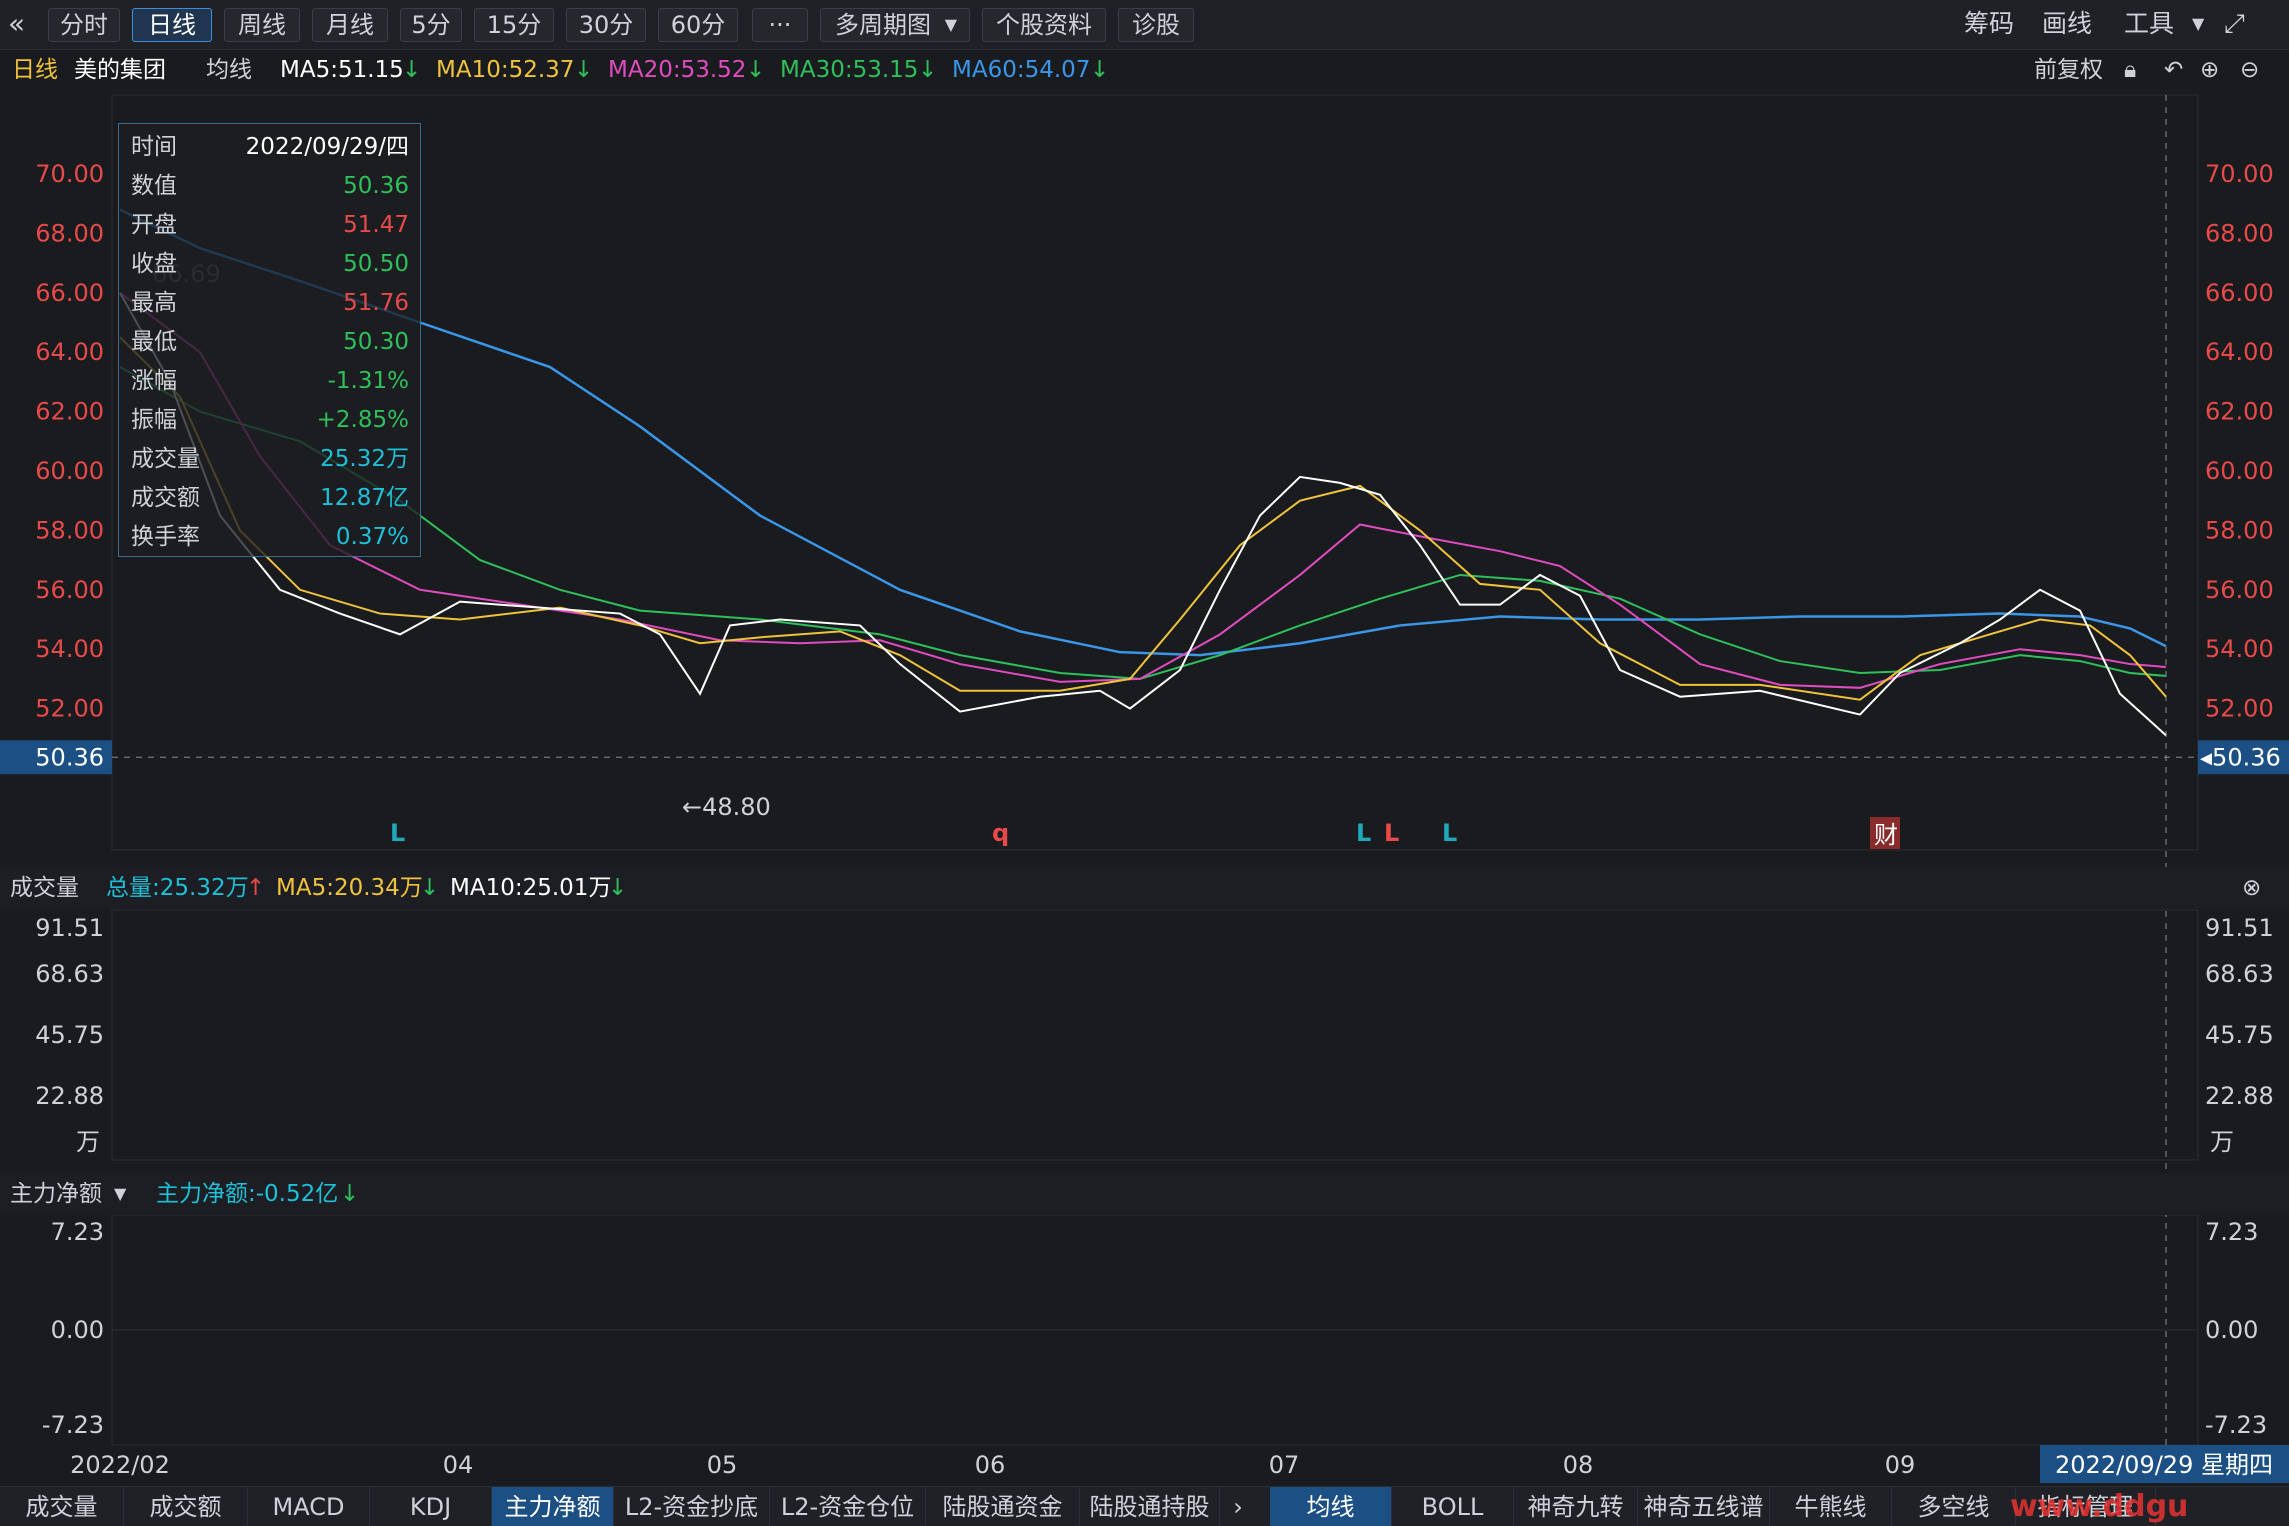 The width and height of the screenshot is (2289, 1526). What do you see at coordinates (270, 420) in the screenshot?
I see `tooltip-row: 振幅 +2.85%` at bounding box center [270, 420].